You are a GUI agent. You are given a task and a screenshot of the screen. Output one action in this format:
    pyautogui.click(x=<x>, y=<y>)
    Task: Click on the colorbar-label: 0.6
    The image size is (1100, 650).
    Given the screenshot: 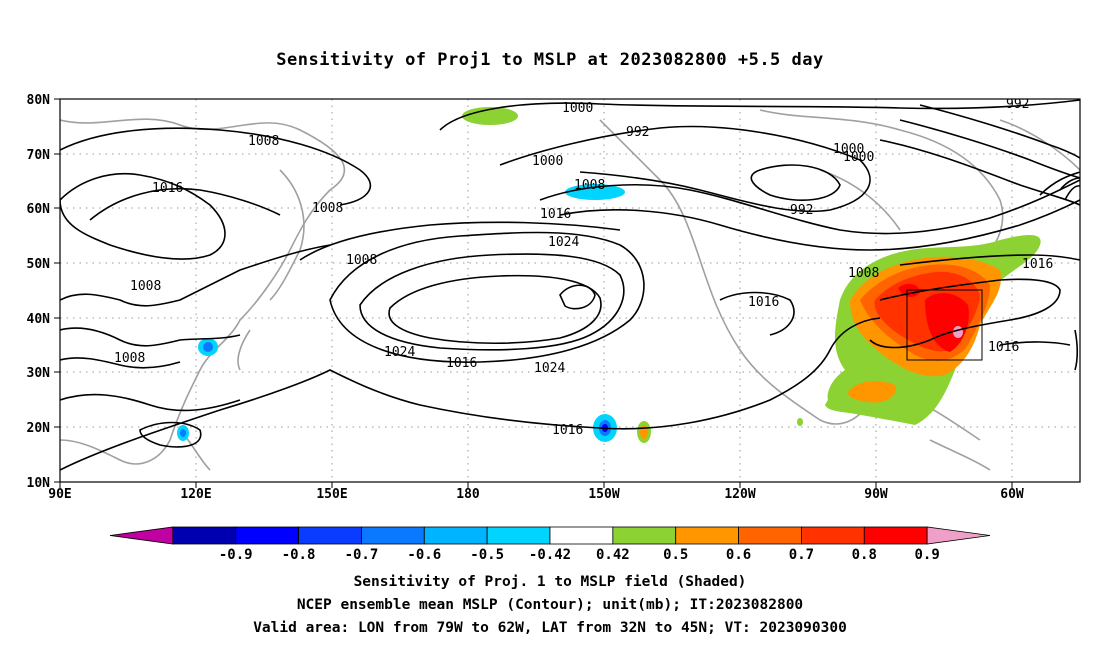 What is the action you would take?
    pyautogui.click(x=738, y=555)
    